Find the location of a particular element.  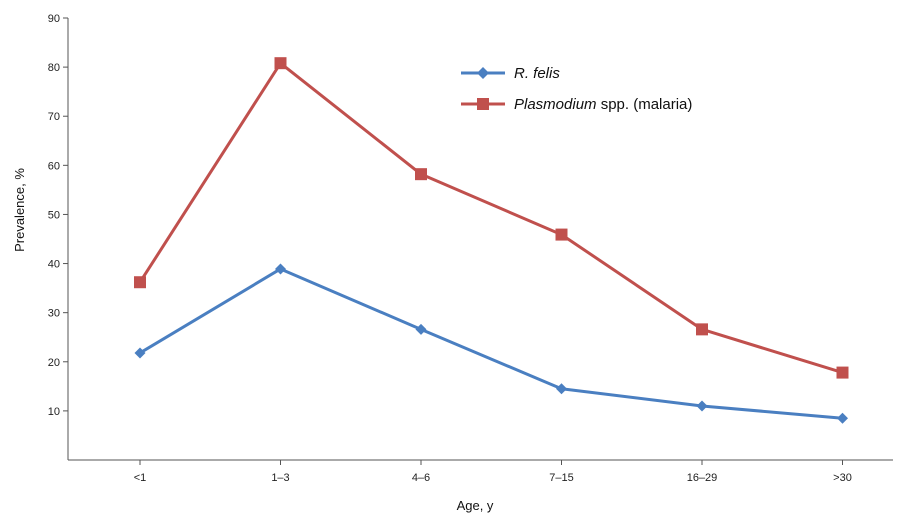

y-tick-label: 60 is located at coordinates (54, 166).